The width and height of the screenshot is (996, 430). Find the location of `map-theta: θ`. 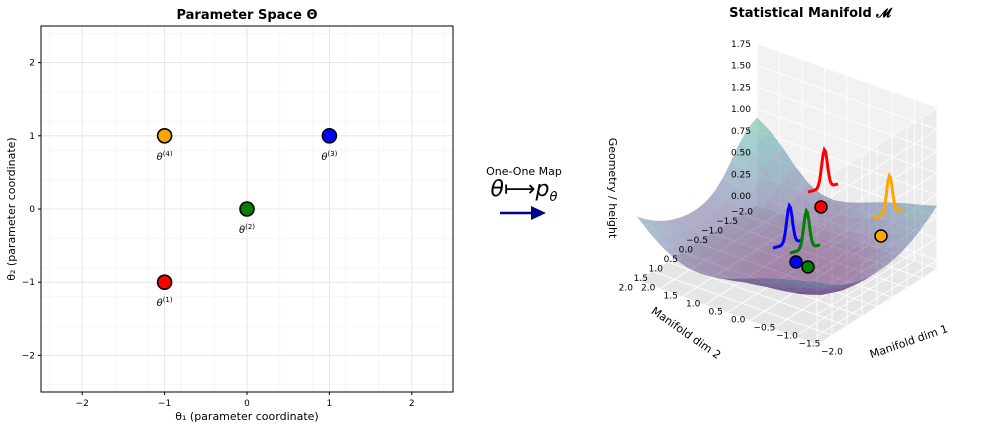

map-theta: θ is located at coordinates (498, 189).